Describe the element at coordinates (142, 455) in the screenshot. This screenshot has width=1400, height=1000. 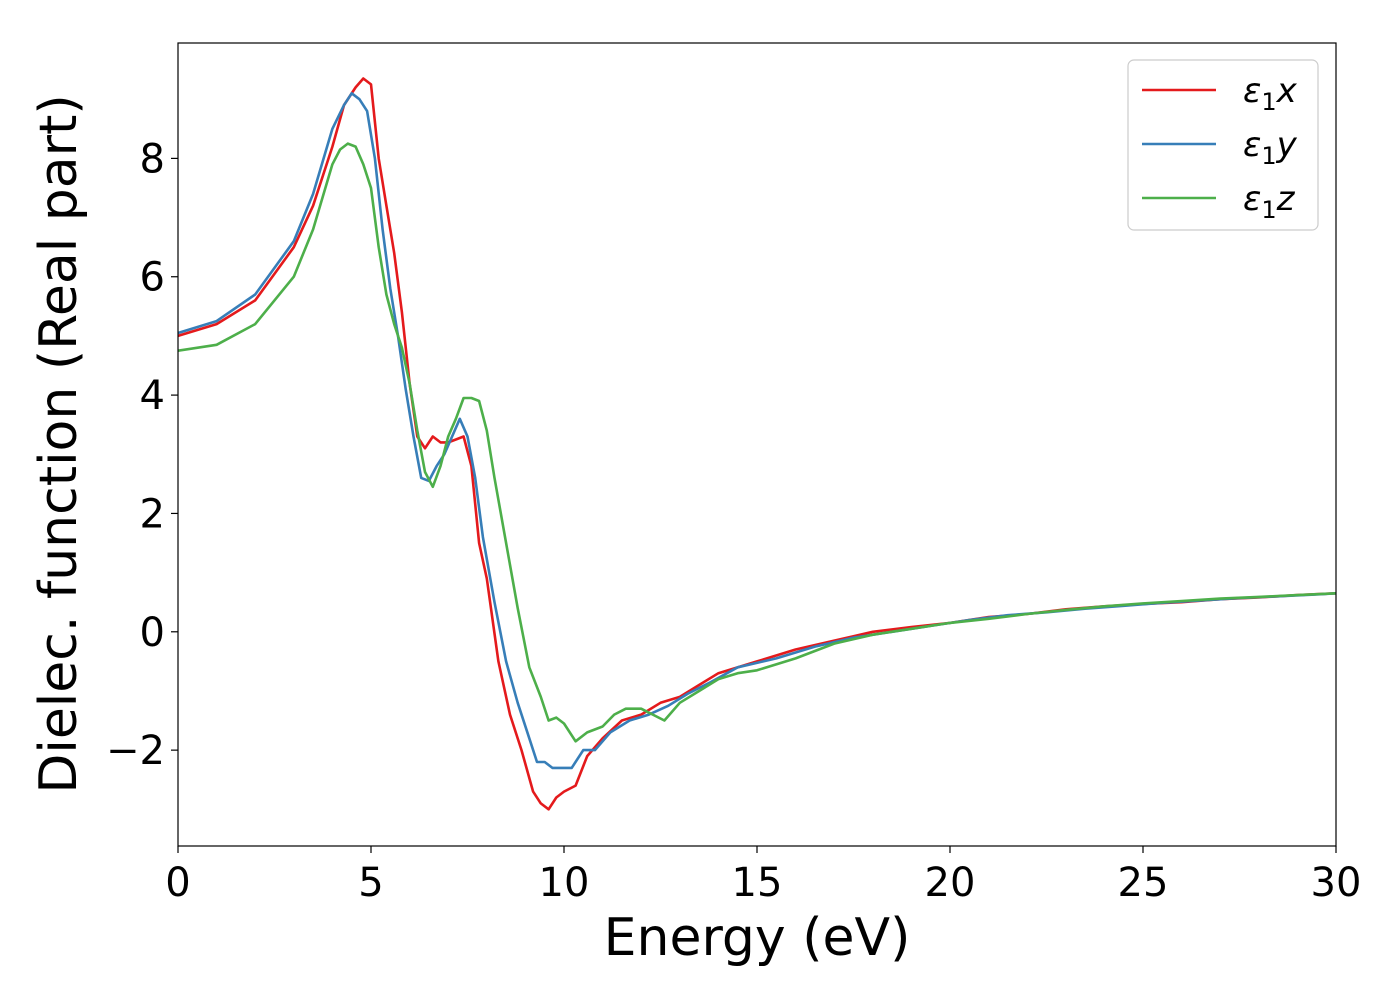
I see `y-axis: −2 0 2 4 6 8` at that location.